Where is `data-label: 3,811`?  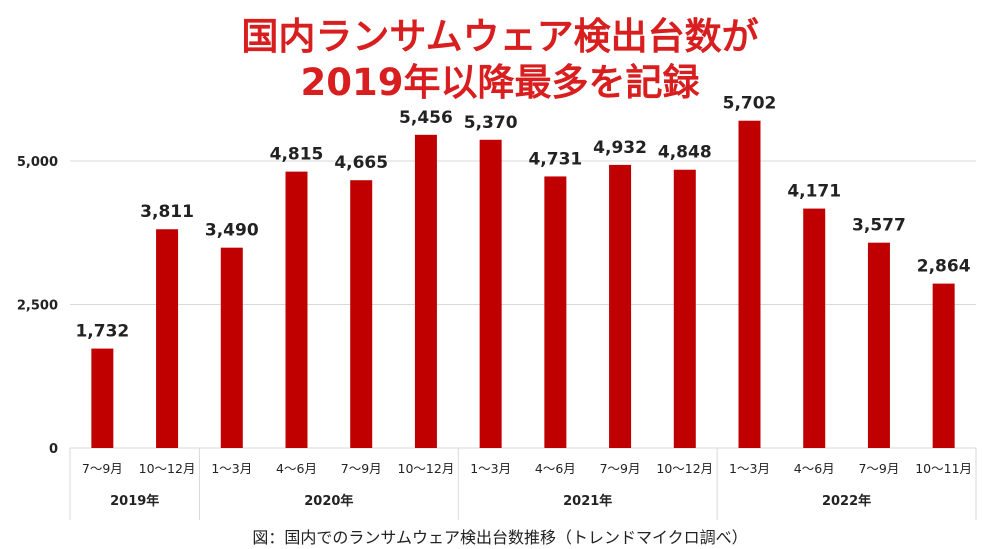 data-label: 3,811 is located at coordinates (167, 212).